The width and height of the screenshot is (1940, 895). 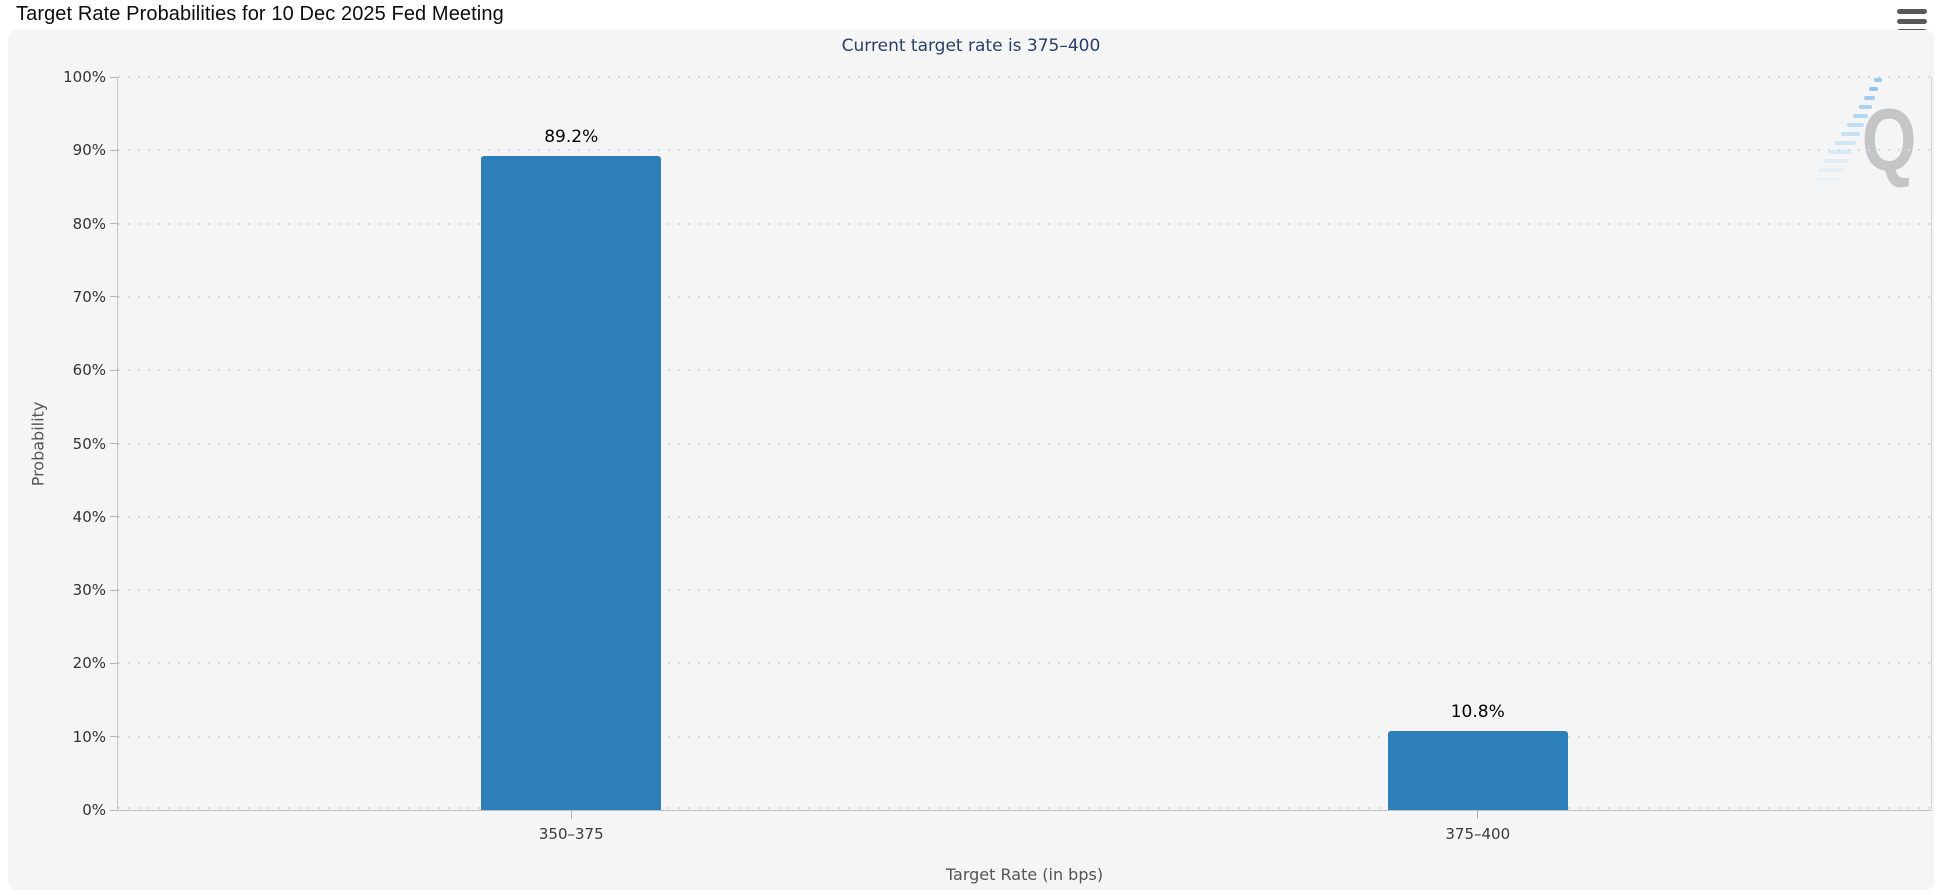 What do you see at coordinates (571, 834) in the screenshot?
I see `x-category-label: 350–375` at bounding box center [571, 834].